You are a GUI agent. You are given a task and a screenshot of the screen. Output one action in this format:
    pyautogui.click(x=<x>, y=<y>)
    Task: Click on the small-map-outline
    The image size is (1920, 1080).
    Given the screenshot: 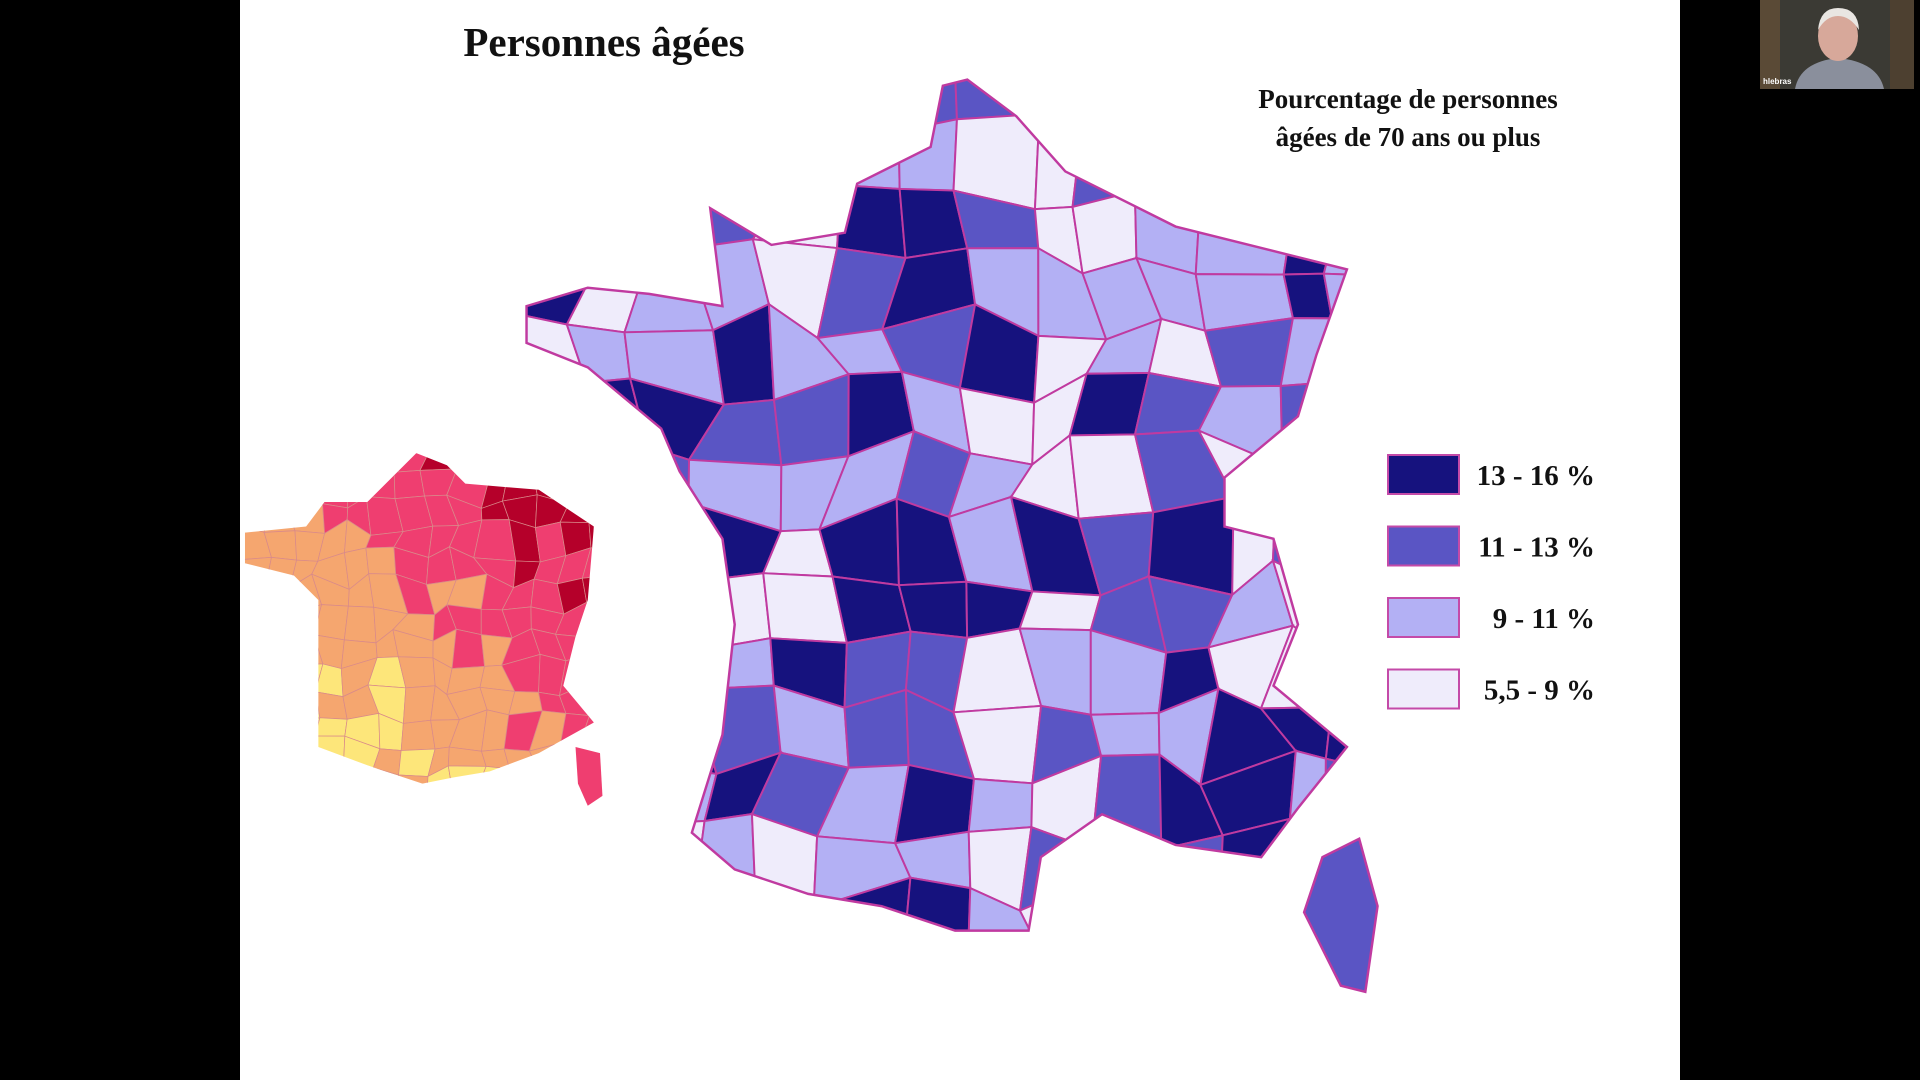 What is the action you would take?
    pyautogui.click(x=589, y=776)
    